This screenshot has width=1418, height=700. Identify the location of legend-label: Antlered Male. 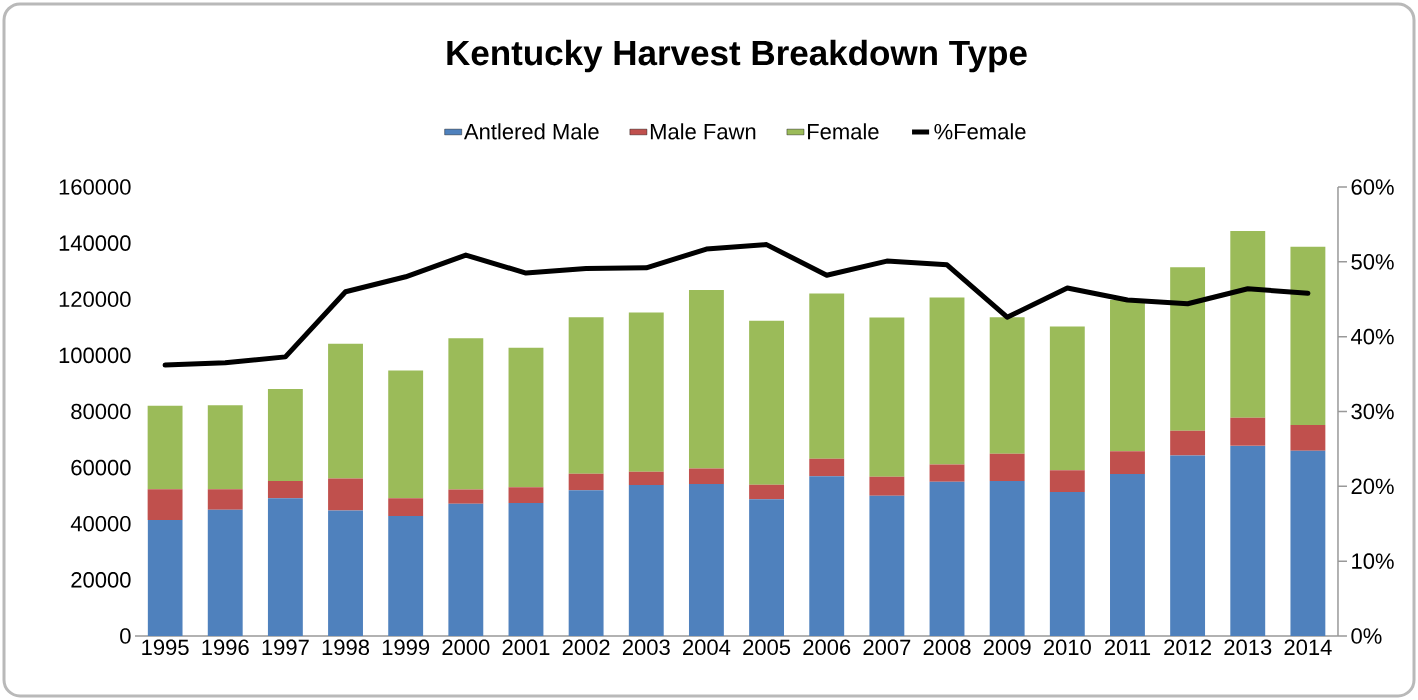
(531, 131).